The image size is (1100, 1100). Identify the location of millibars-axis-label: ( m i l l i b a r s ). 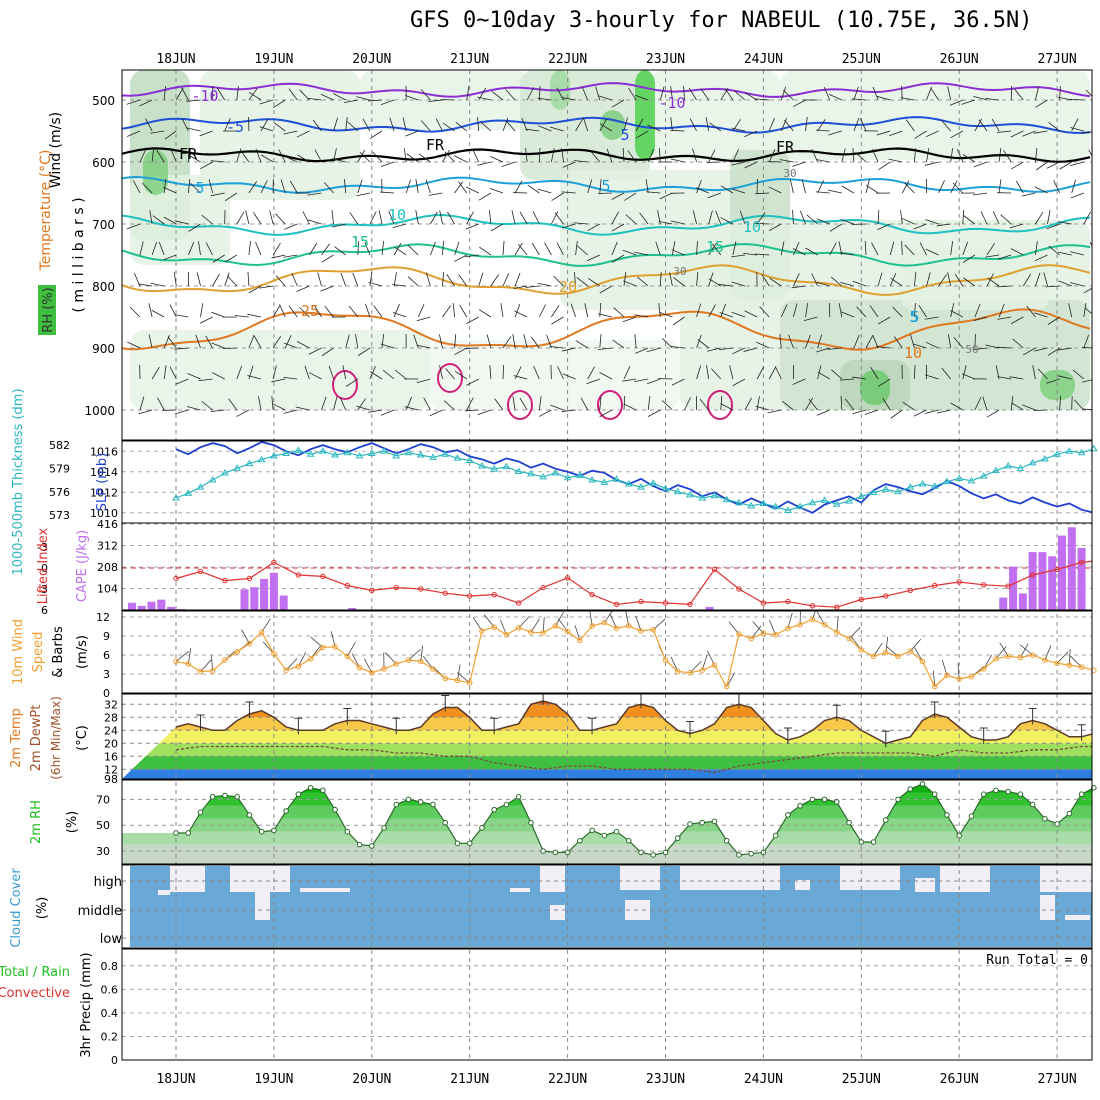
(79, 254).